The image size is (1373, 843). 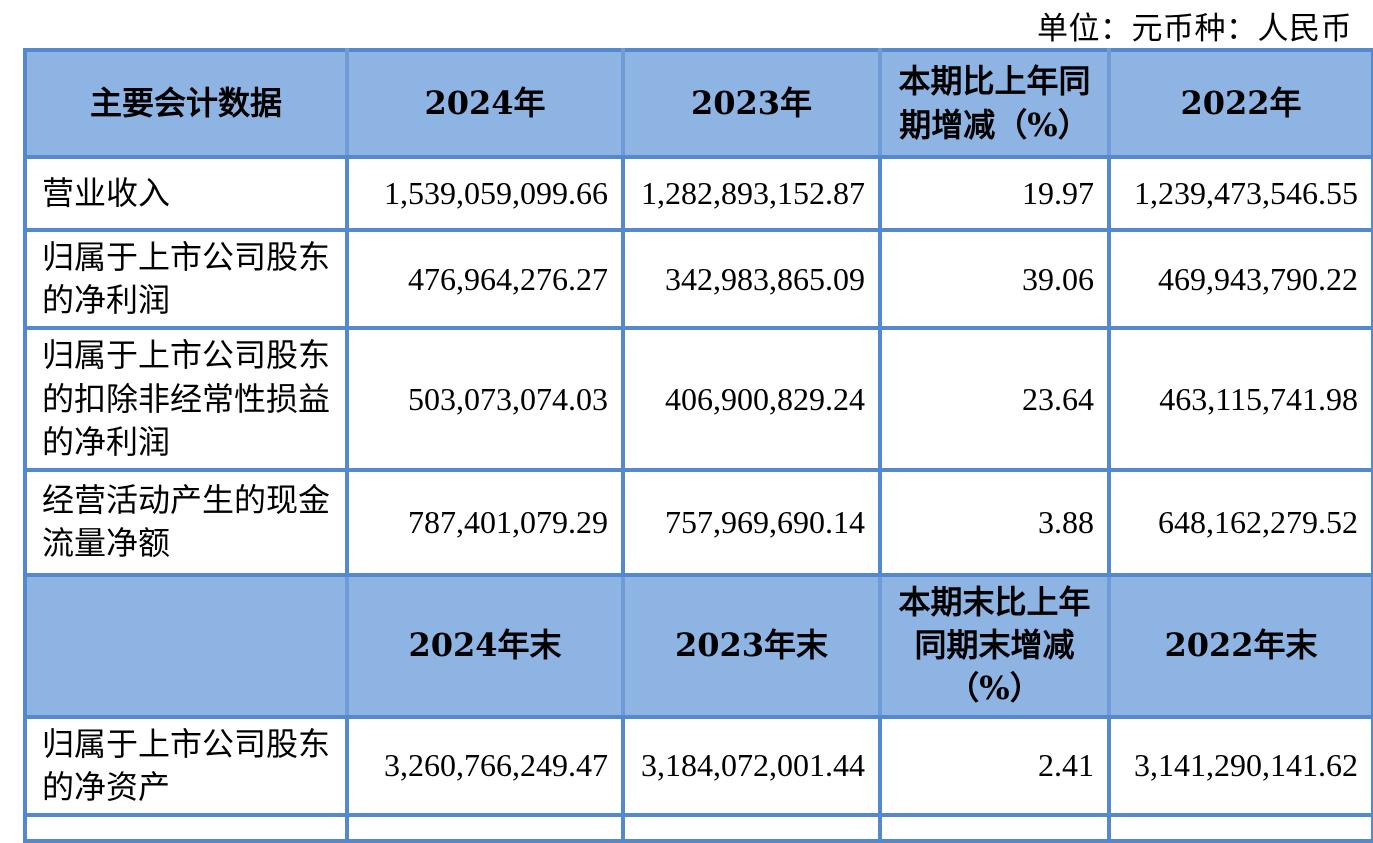 What do you see at coordinates (994, 279) in the screenshot?
I see `value-change: 39.06` at bounding box center [994, 279].